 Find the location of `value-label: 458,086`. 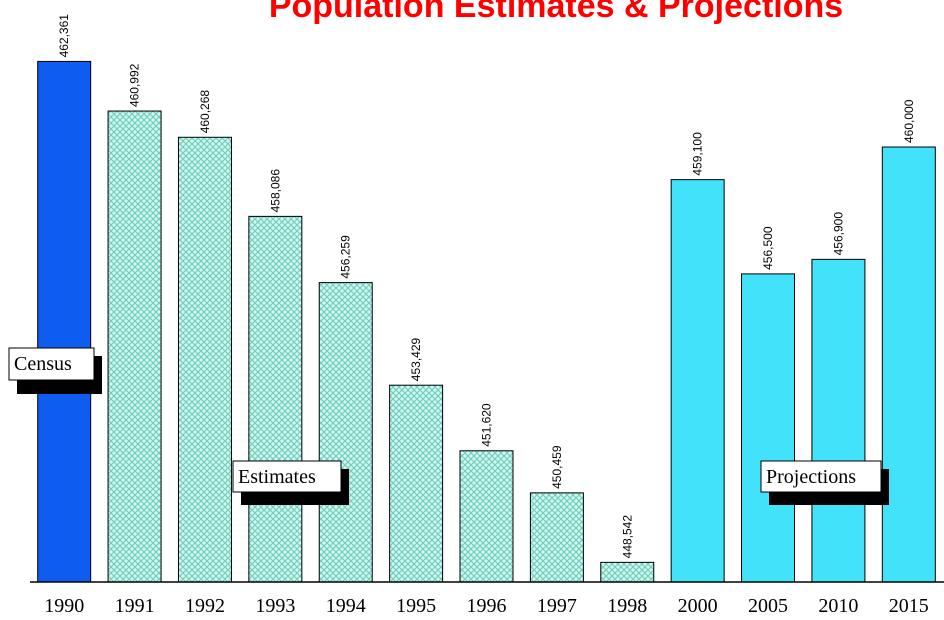

value-label: 458,086 is located at coordinates (275, 191).